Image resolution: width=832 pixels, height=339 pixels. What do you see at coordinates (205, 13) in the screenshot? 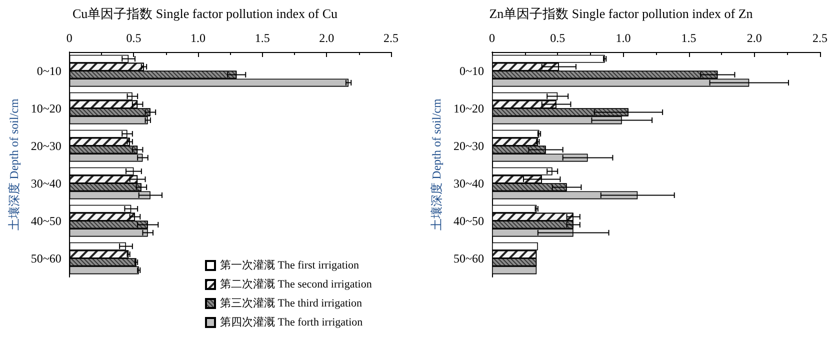
I see `chart-title: Cu单因子指数 Single factor pollution index of Cu` at bounding box center [205, 13].